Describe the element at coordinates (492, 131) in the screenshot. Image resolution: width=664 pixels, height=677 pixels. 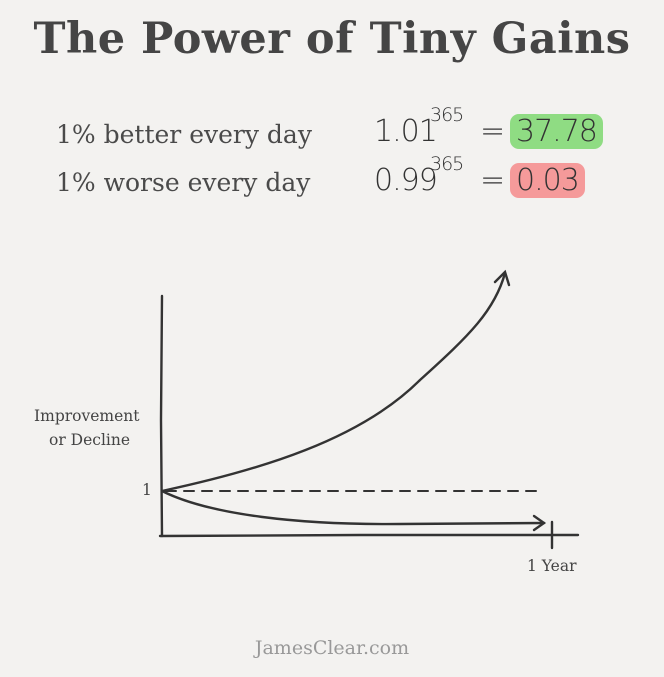
I see `better-equals: =` at that location.